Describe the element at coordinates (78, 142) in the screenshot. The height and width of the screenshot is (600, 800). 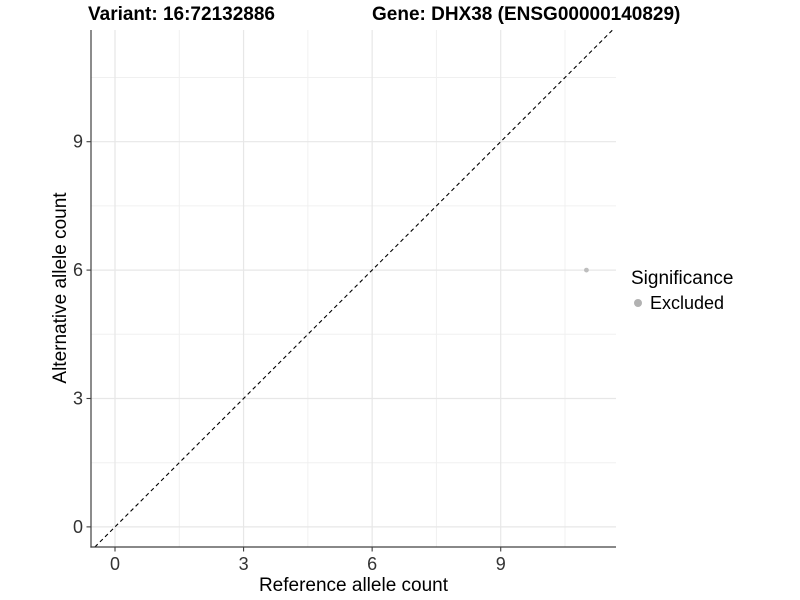
I see `y-tick-label: 9` at that location.